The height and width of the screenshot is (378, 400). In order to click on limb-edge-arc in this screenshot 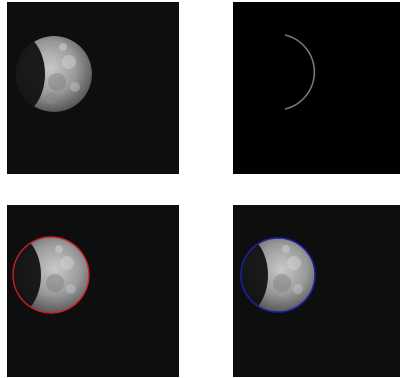, I will do `click(300, 72)`.